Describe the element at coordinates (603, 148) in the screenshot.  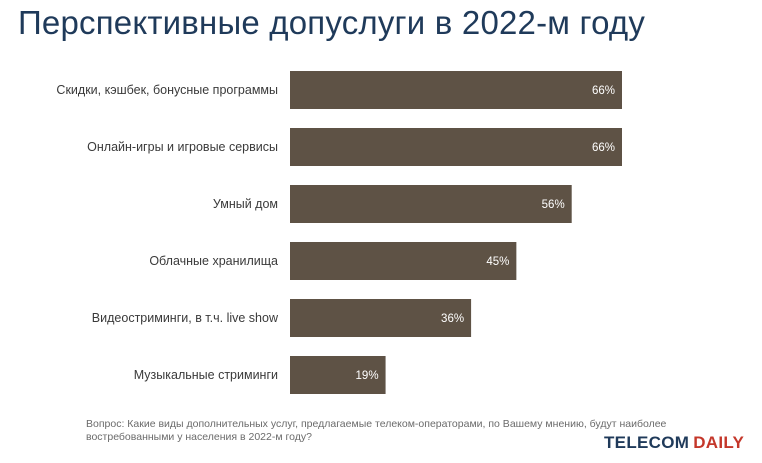
I see `value-label-2: 66%` at that location.